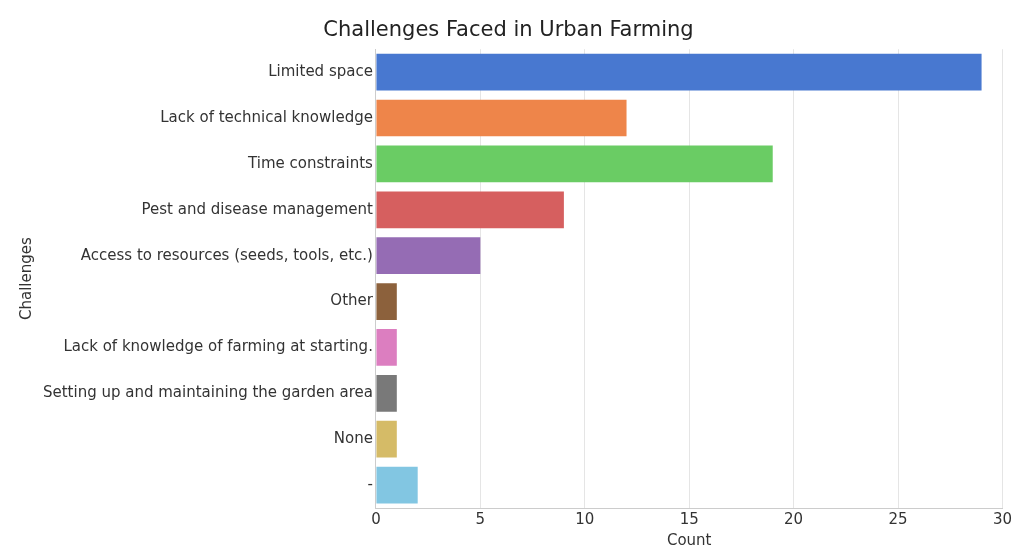  What do you see at coordinates (266, 116) in the screenshot?
I see `y-tick-label: Lack of technical knowledge` at bounding box center [266, 116].